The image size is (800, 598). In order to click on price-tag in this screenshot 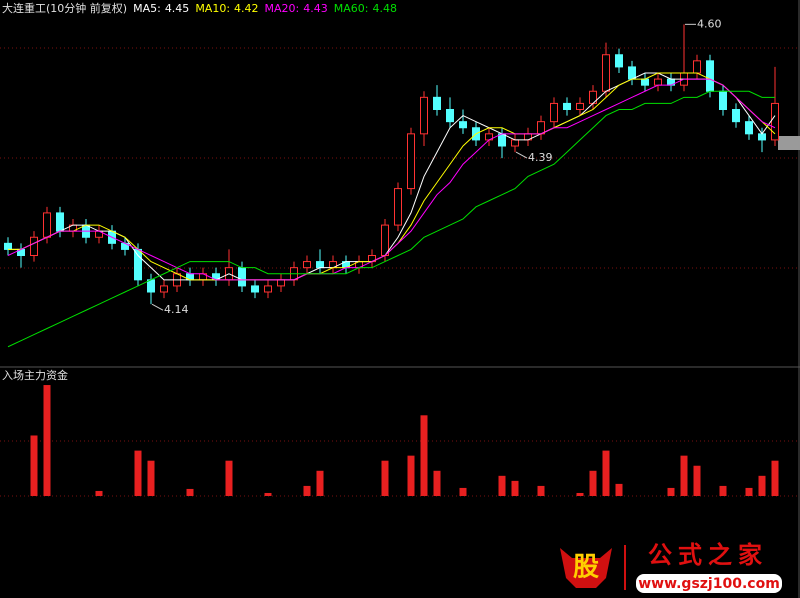, I will do `click(789, 143)`.